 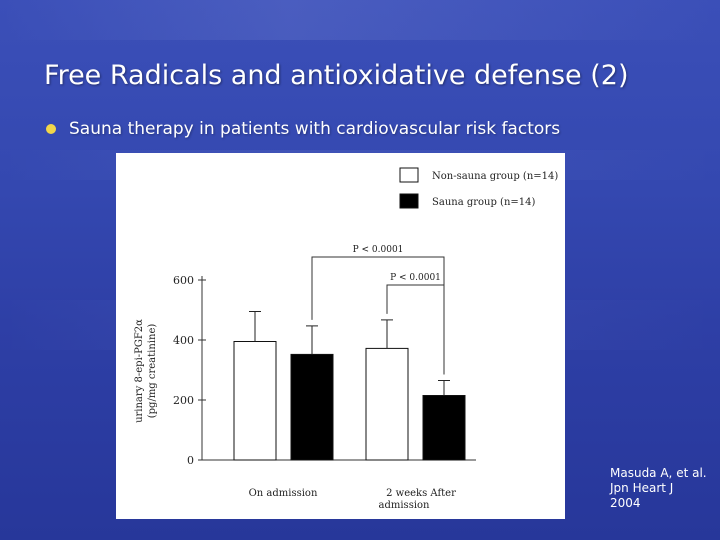 I want to click on legend-label: Sauna group (n=14), so click(x=484, y=202).